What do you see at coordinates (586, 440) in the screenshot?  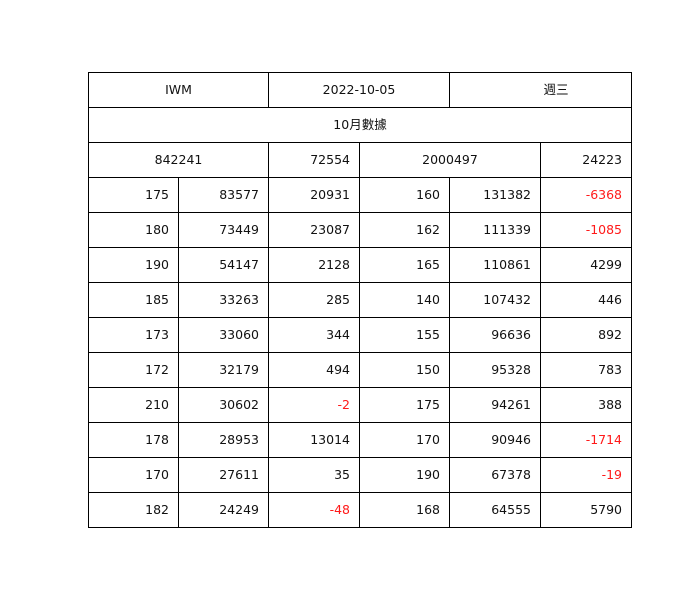 I see `put-change-cell: -1714` at bounding box center [586, 440].